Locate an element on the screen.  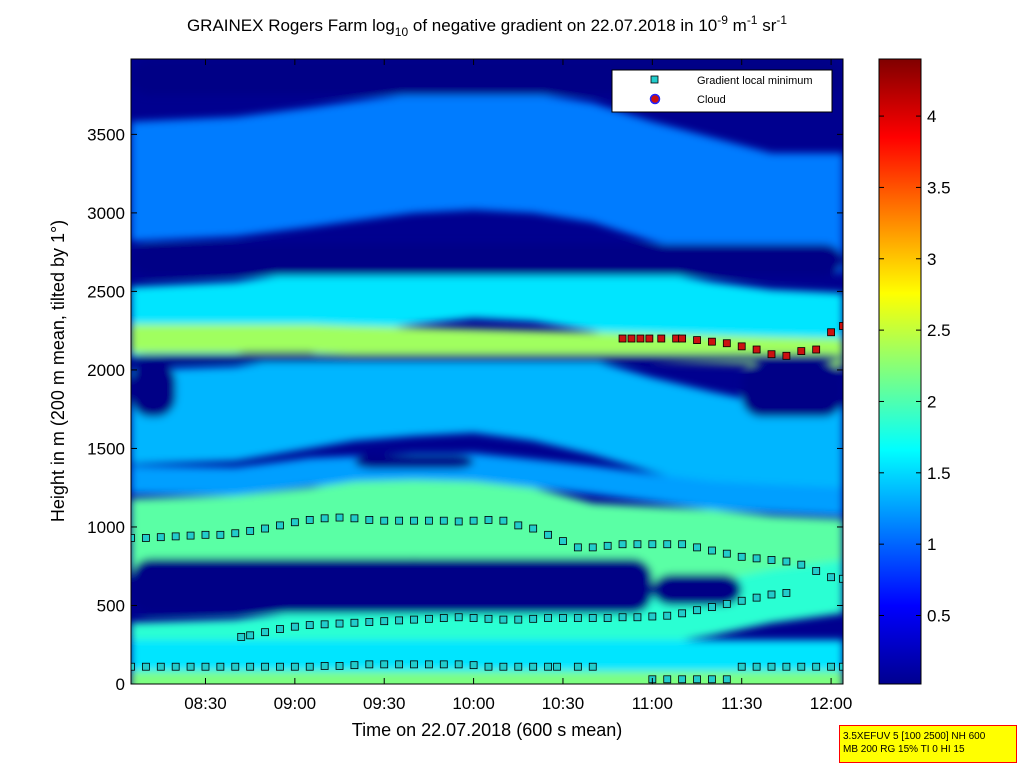
legend-box is located at coordinates (722, 91).